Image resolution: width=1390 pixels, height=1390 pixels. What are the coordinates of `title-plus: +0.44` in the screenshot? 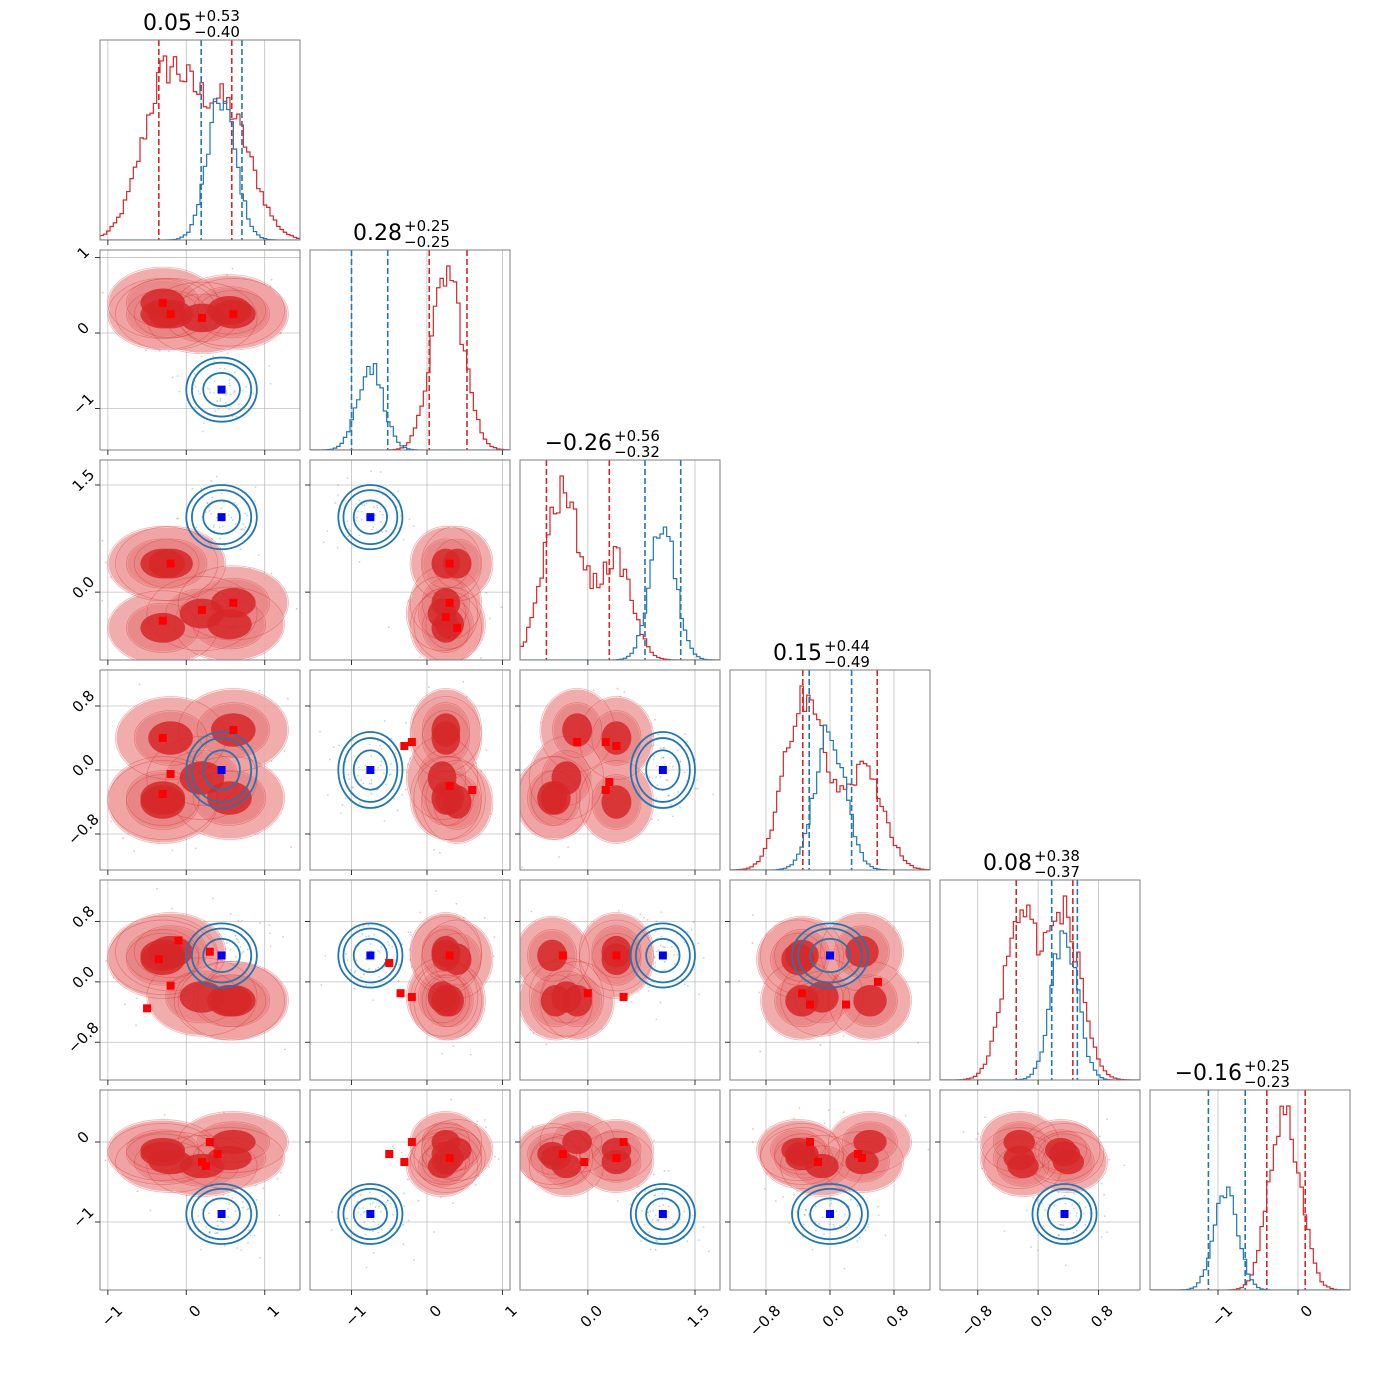 It's located at (847, 646).